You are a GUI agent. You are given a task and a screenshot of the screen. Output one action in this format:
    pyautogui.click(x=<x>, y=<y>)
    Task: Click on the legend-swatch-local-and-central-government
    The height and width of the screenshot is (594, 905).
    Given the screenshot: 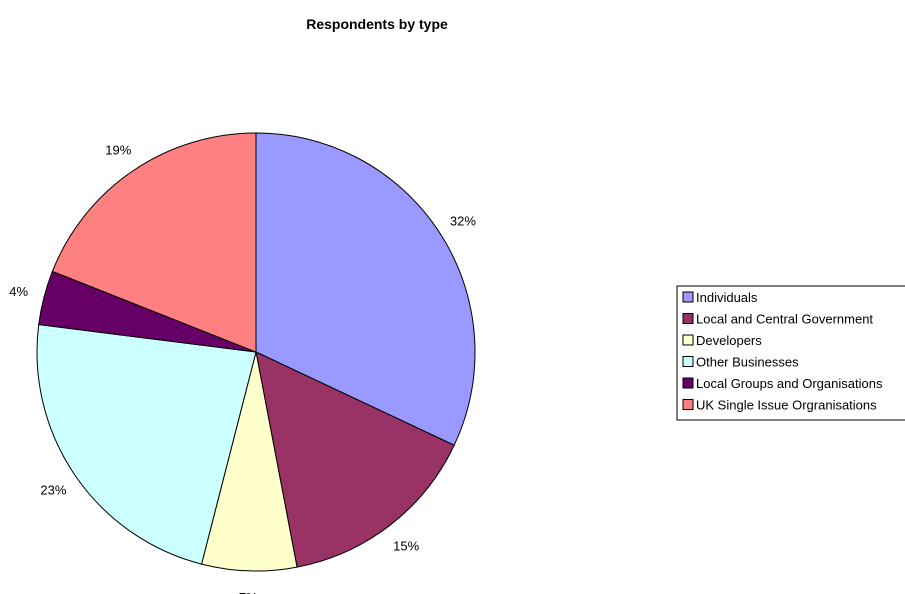 What is the action you would take?
    pyautogui.click(x=688, y=318)
    